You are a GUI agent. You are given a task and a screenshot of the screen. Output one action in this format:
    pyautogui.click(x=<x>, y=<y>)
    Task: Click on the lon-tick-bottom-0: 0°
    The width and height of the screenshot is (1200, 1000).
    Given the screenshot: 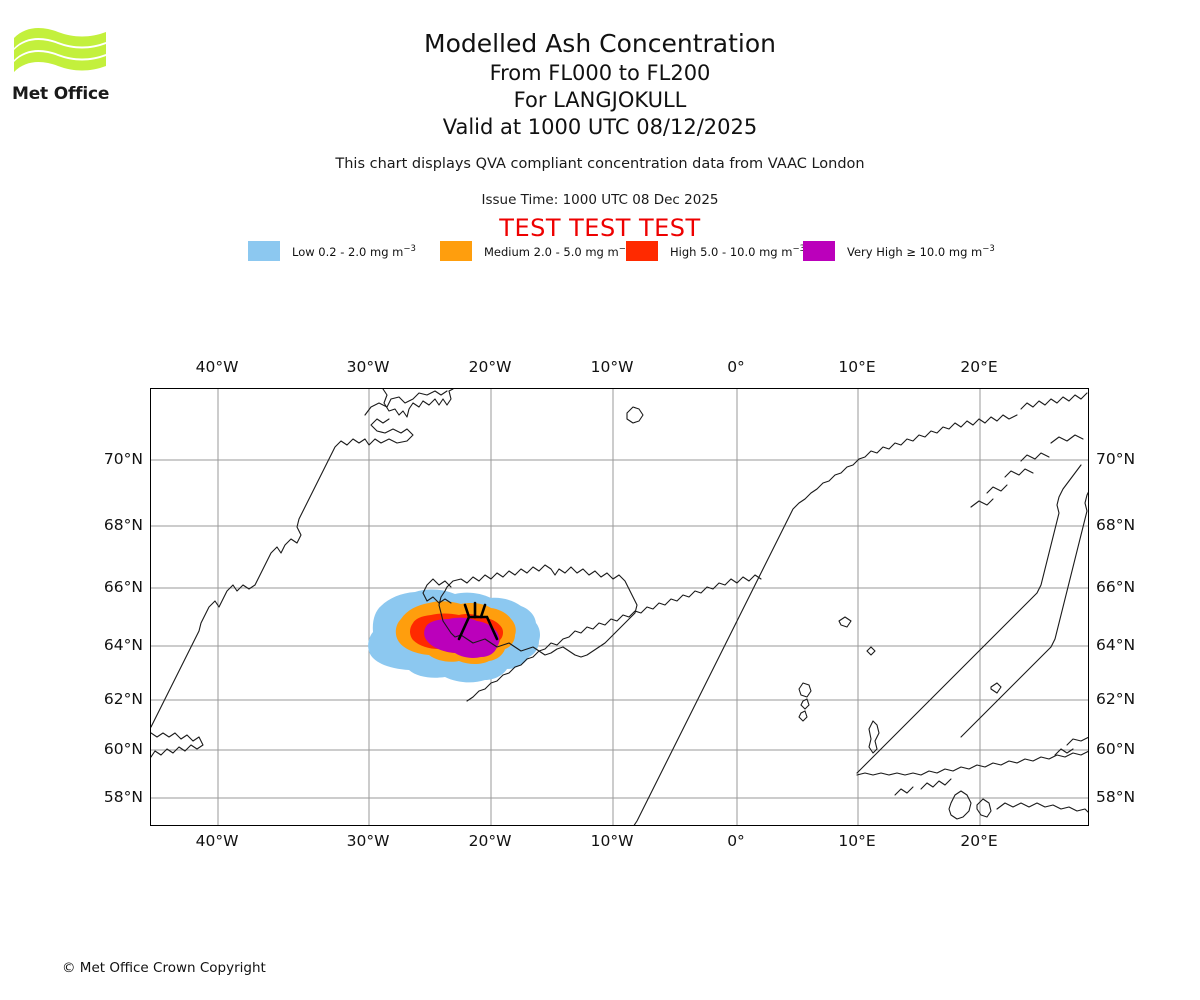 What is the action you would take?
    pyautogui.click(x=736, y=841)
    